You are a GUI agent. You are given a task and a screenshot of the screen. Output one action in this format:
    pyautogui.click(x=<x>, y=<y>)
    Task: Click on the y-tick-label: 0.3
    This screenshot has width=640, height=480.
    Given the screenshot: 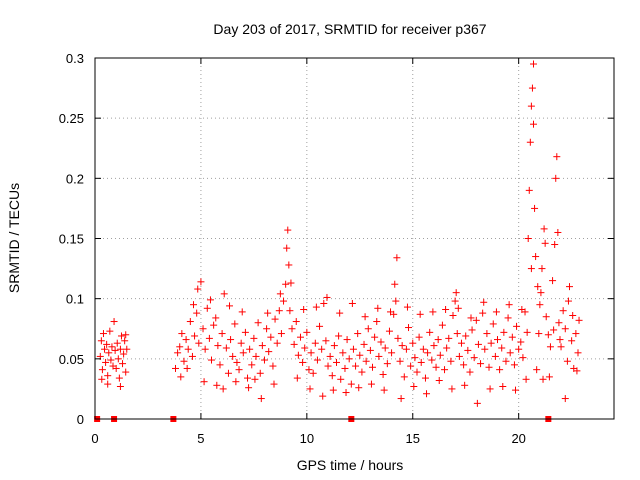 What is the action you would take?
    pyautogui.click(x=75, y=58)
    